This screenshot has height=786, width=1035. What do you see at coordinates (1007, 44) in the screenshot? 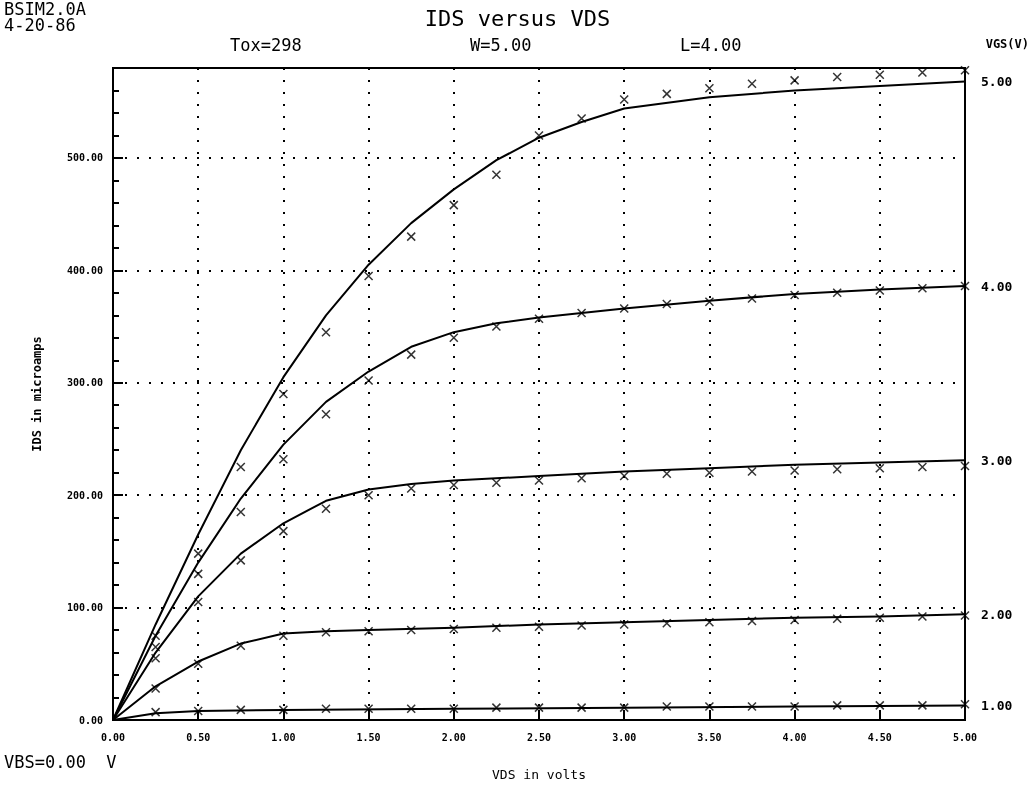
I see `text: VGS(V)` at bounding box center [1007, 44].